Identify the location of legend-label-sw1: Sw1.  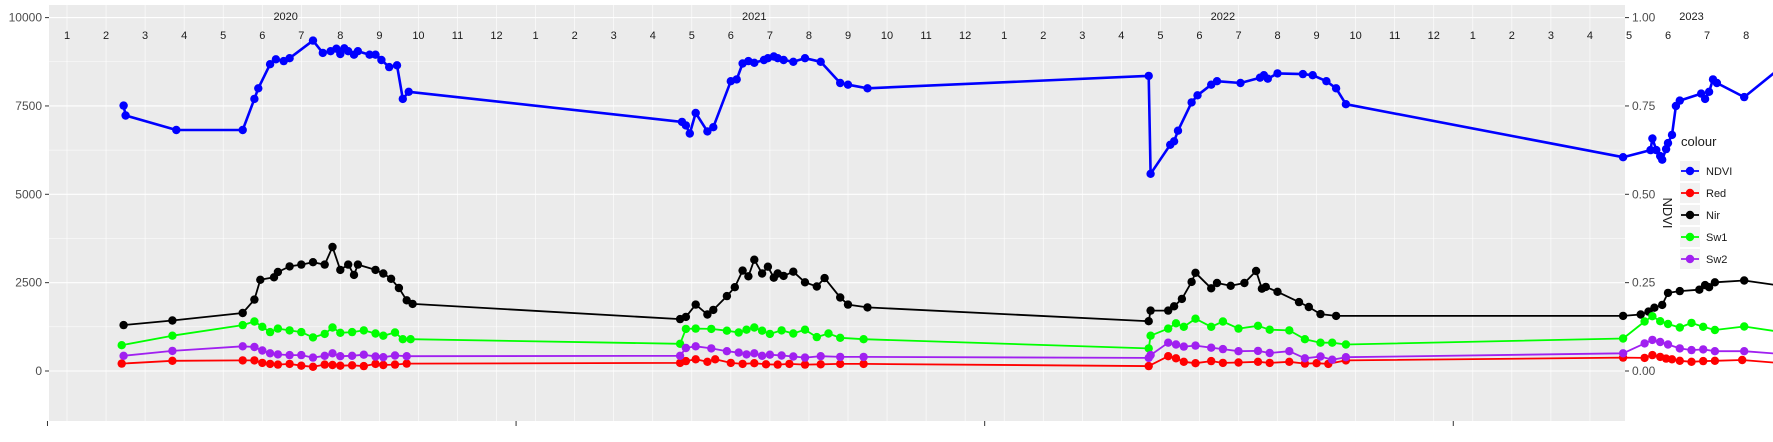
(1716, 238).